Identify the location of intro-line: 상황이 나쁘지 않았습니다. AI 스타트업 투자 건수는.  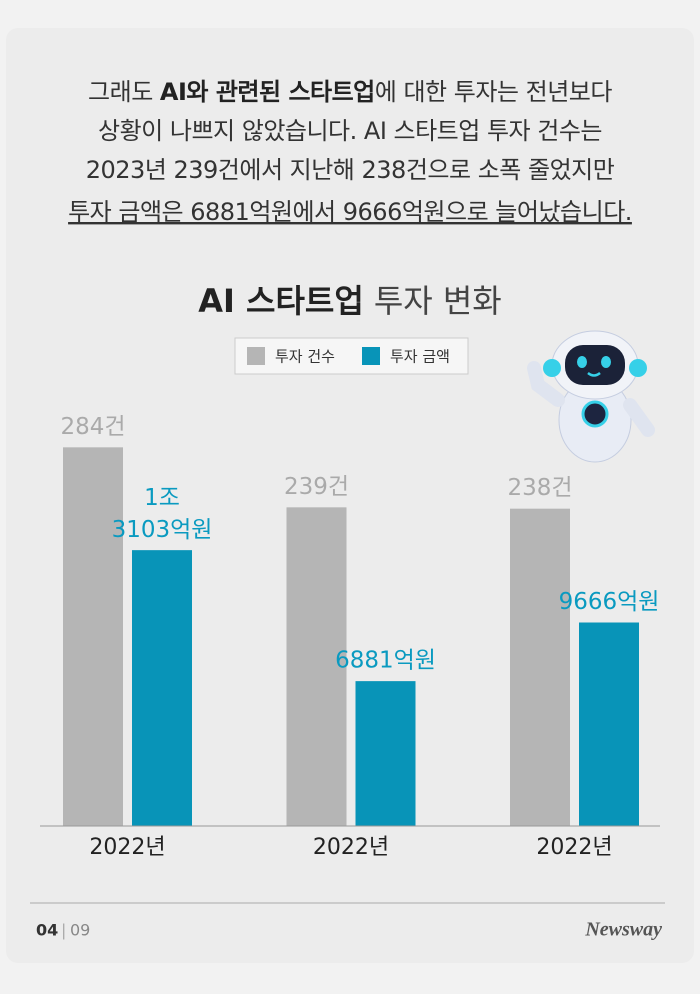
(350, 131).